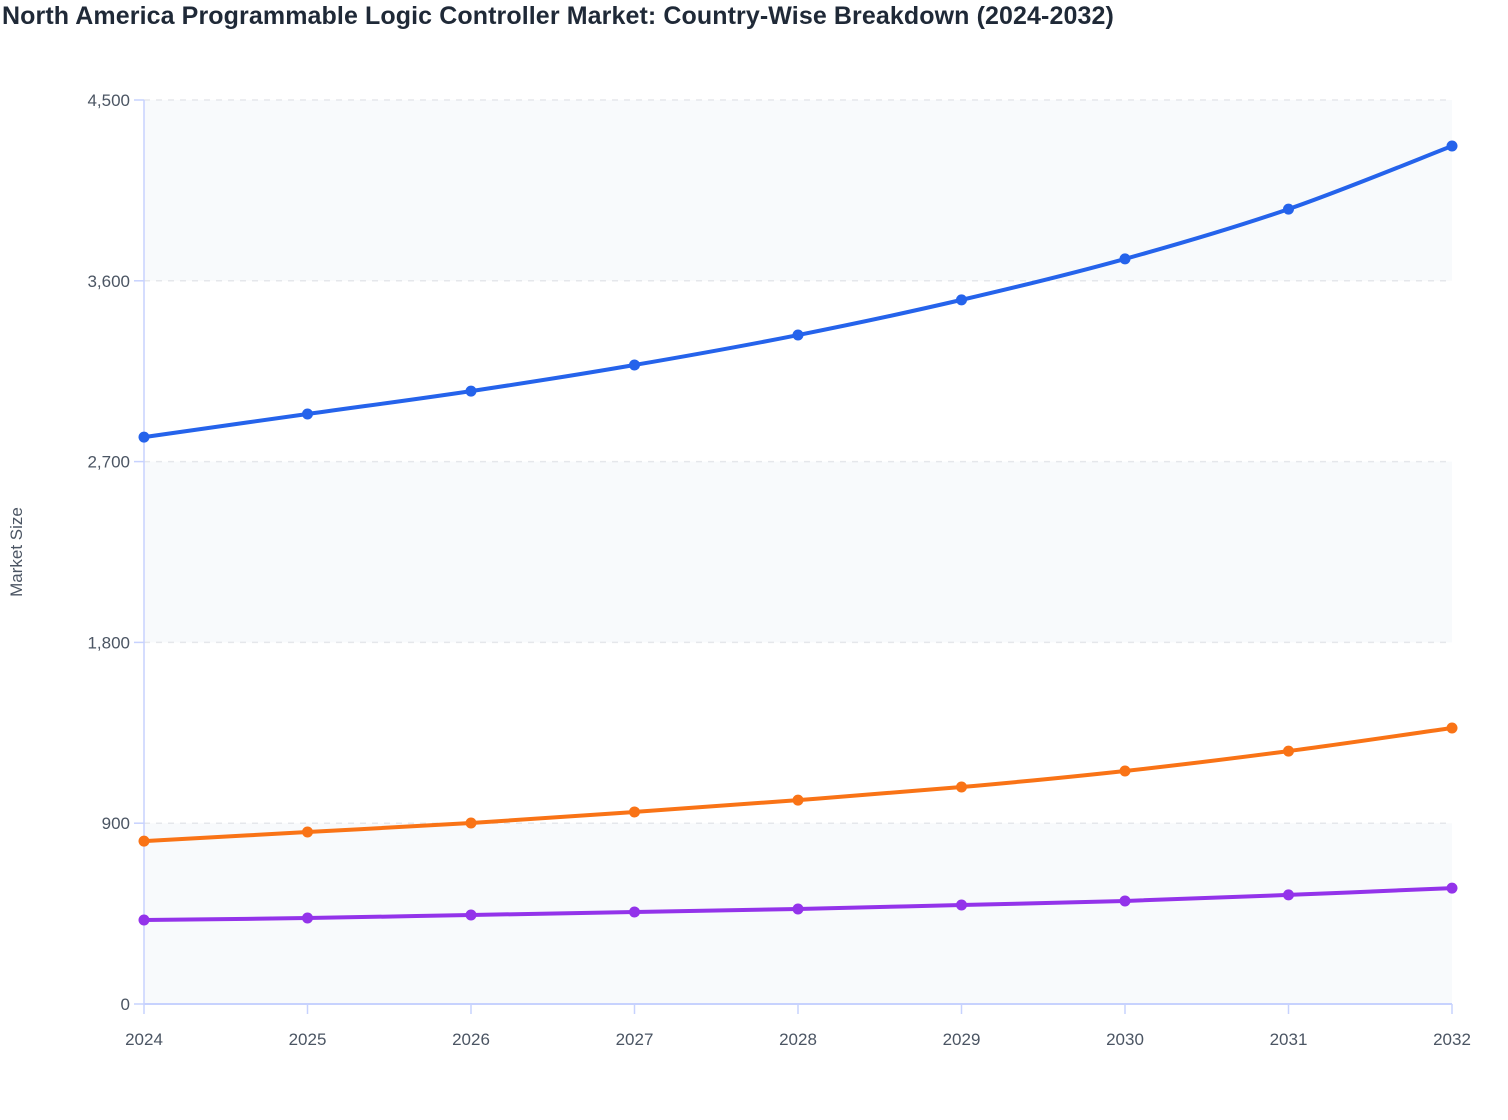 The height and width of the screenshot is (1120, 1508). I want to click on y-tick-label: 3,600, so click(108, 281).